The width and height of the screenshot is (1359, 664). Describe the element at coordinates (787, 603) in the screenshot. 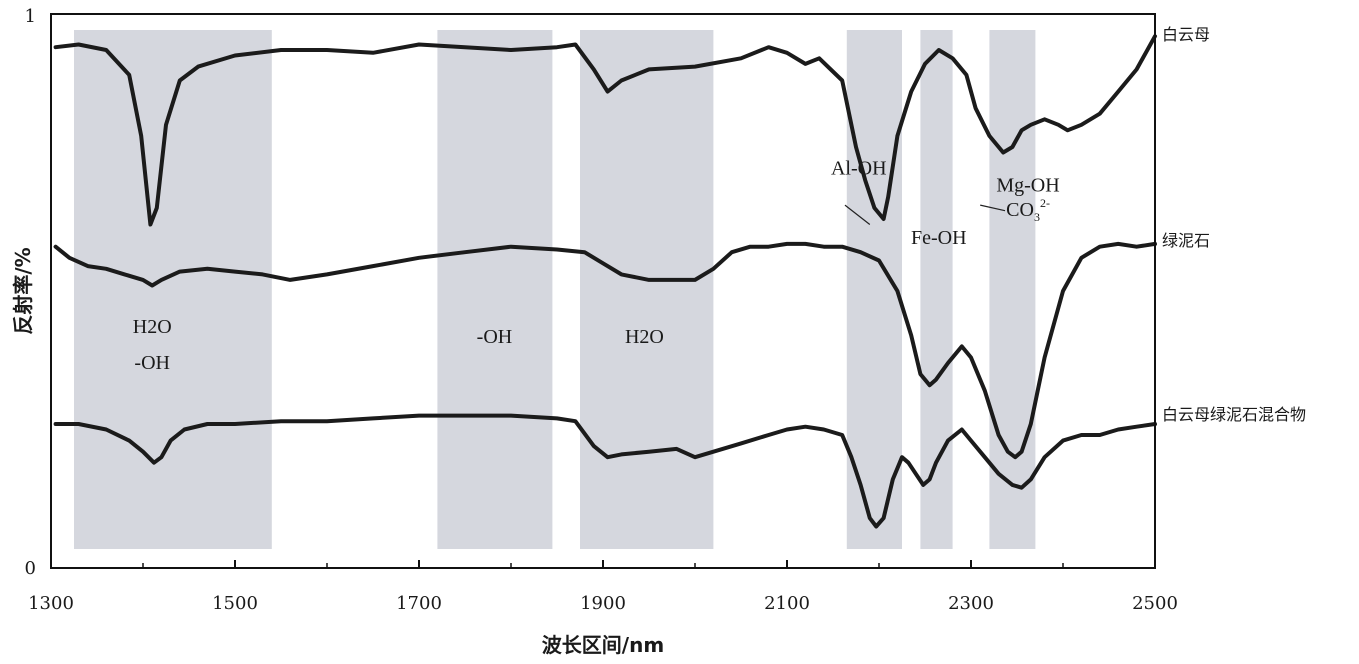

I see `x-tick-label: 2100` at that location.